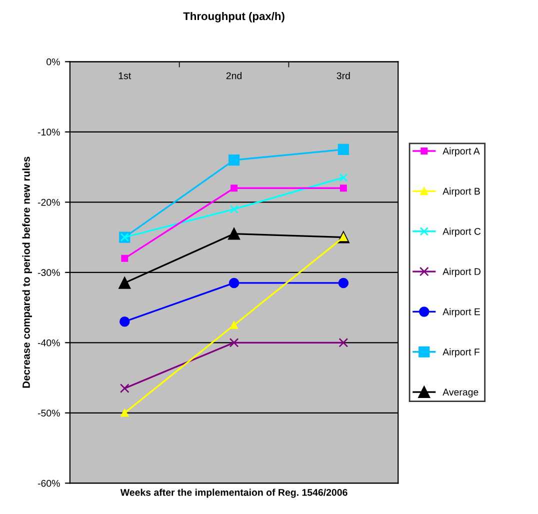 The height and width of the screenshot is (514, 538). What do you see at coordinates (49, 342) in the screenshot?
I see `y-tick-label: -40%` at bounding box center [49, 342].